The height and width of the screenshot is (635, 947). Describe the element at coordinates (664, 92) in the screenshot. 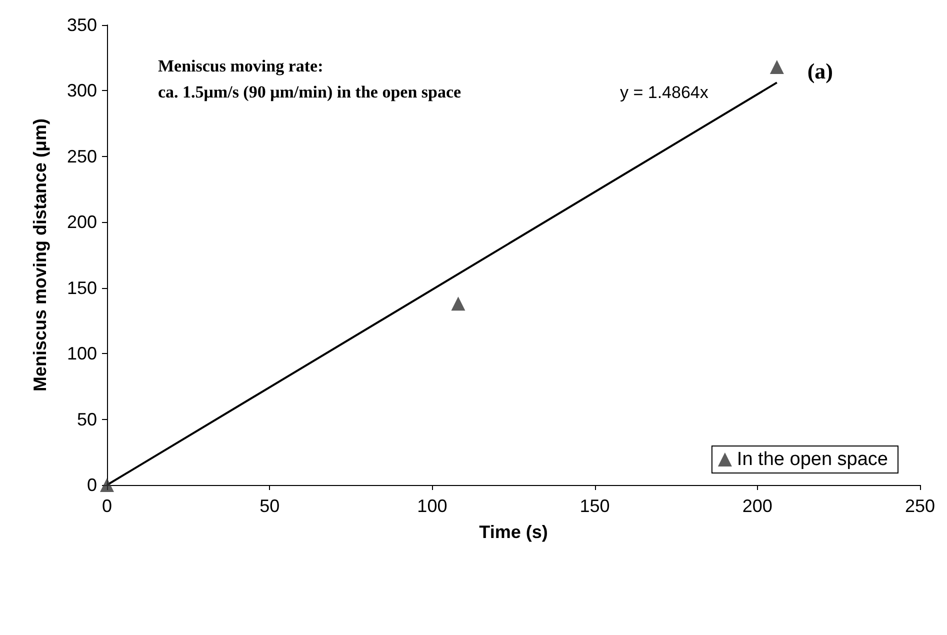

I see `annotation: y = 1.4864x` at that location.